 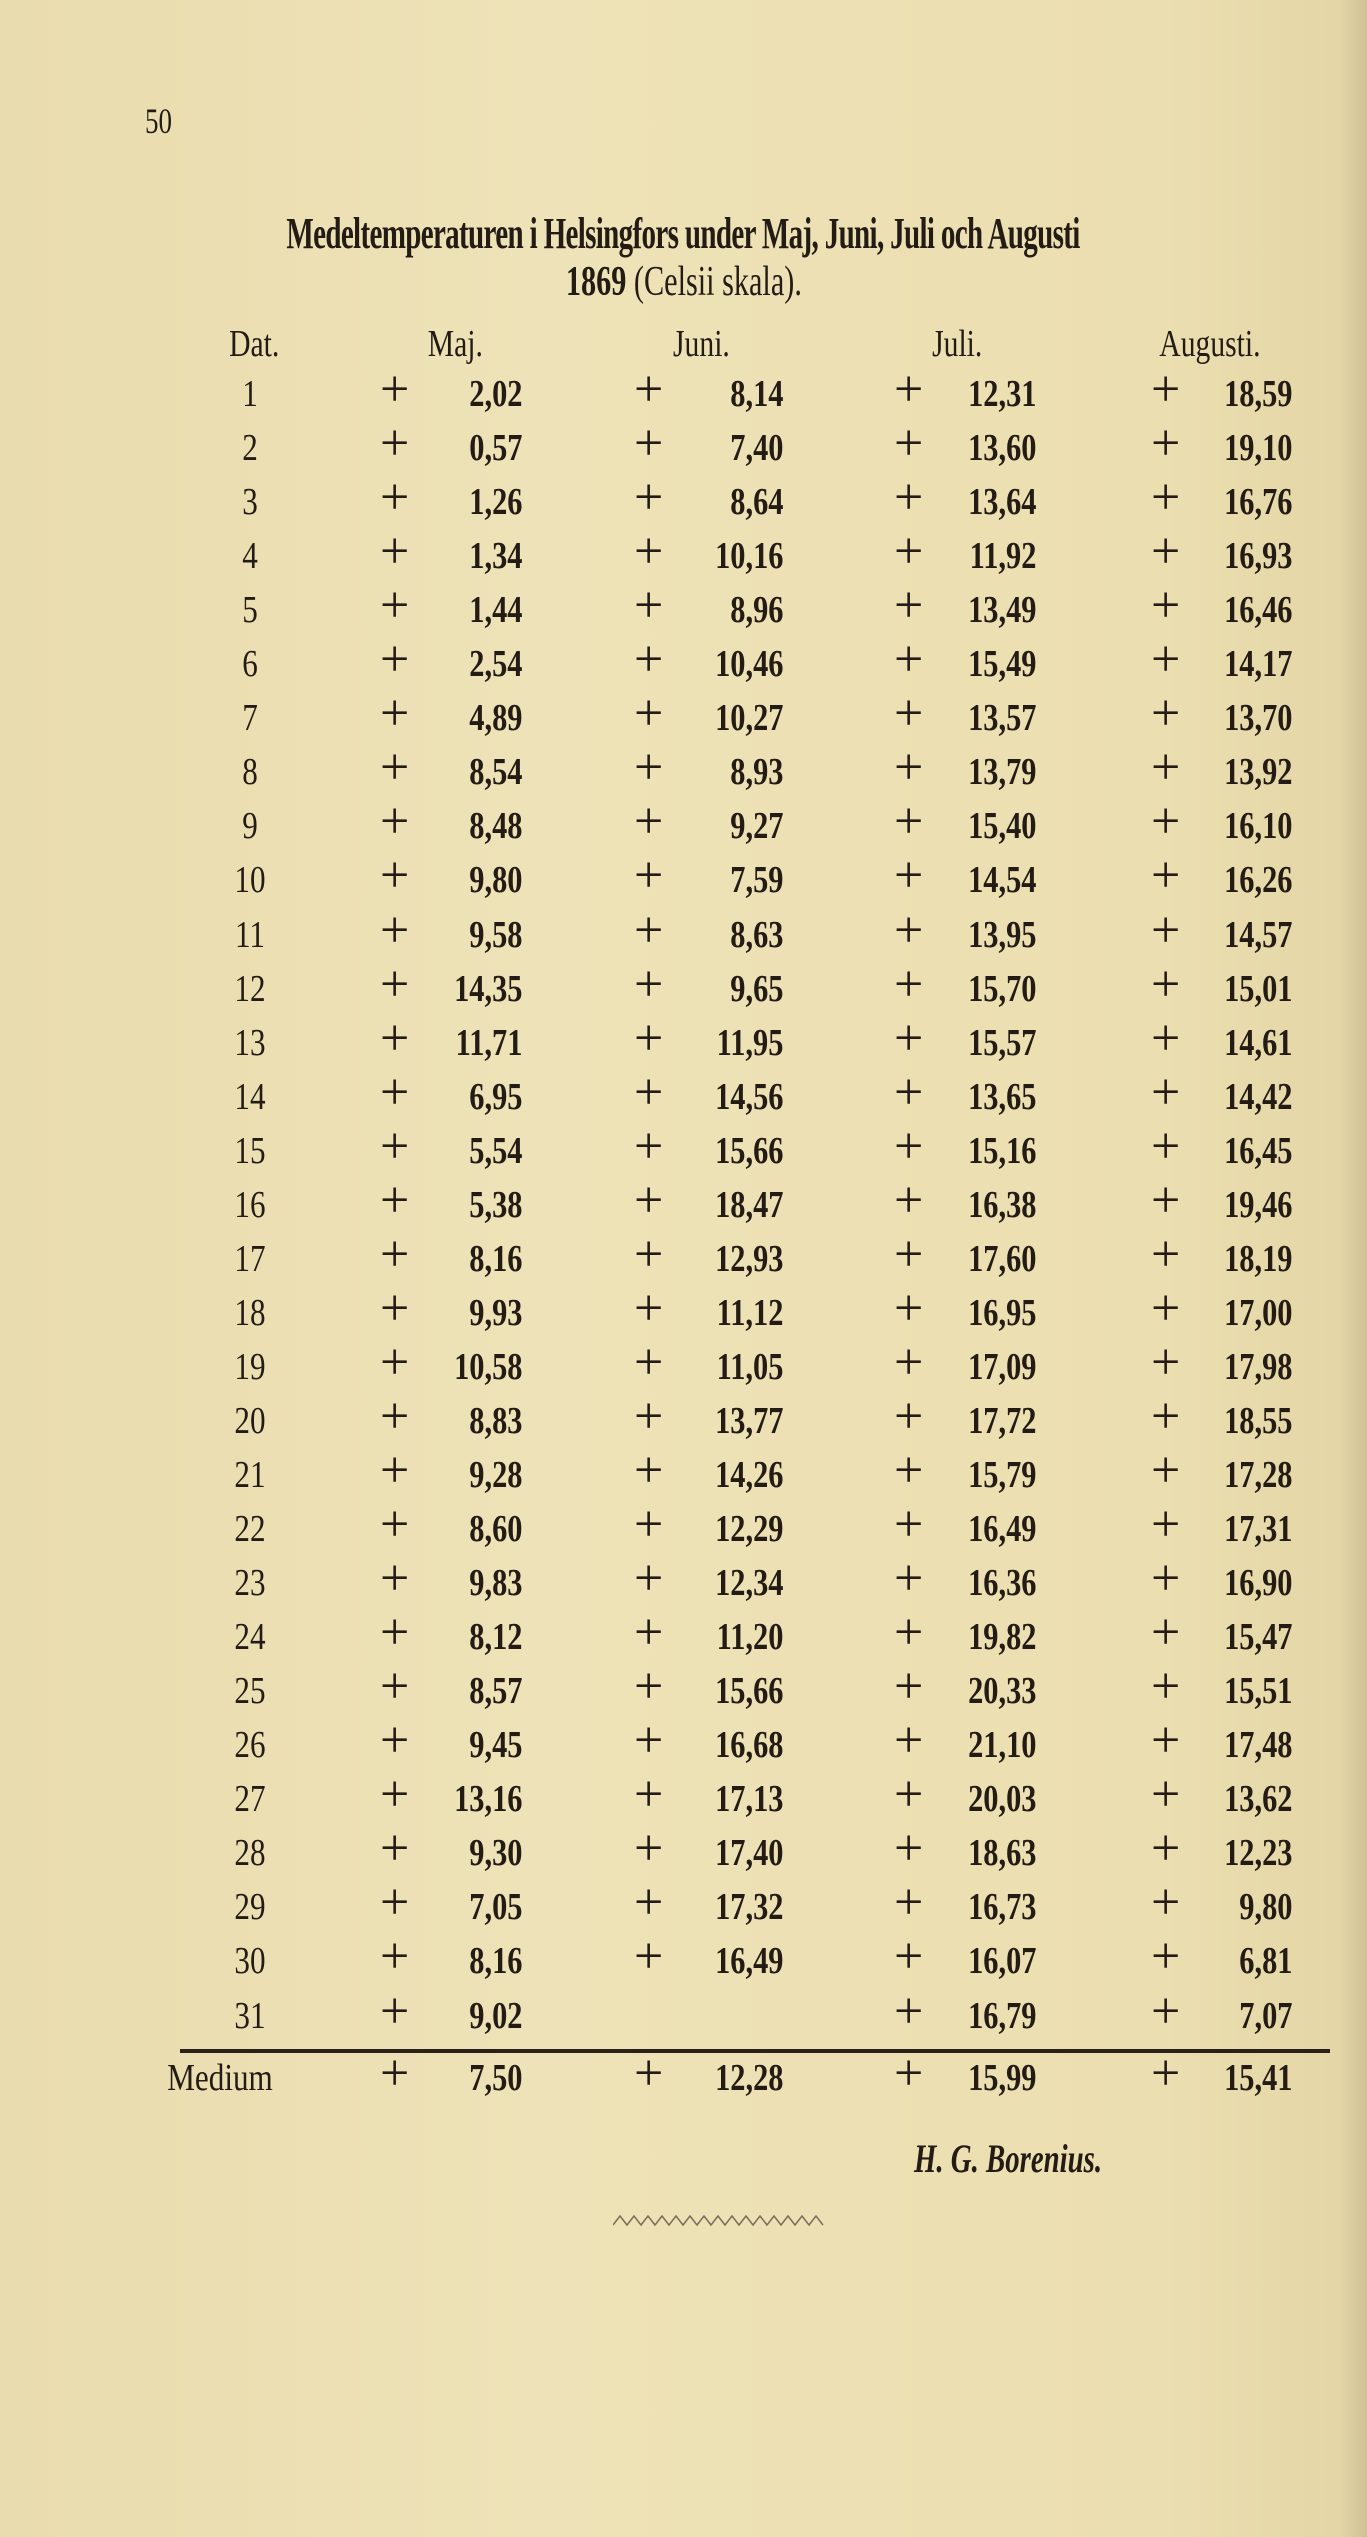 I want to click on juli-cell: 16,36, so click(x=961, y=1583).